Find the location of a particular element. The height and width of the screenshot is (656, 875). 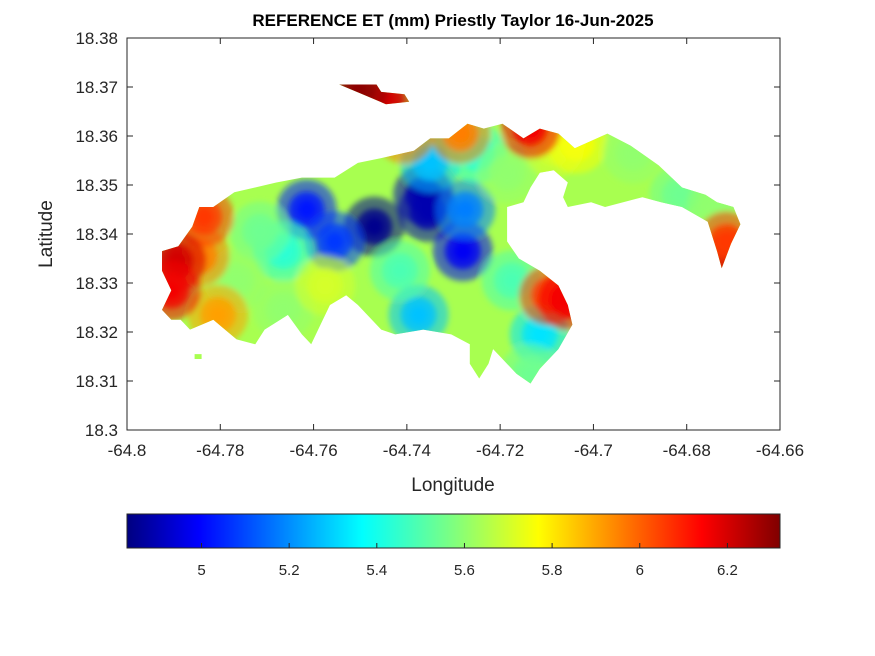

colorbar-tick-label: 6.2 is located at coordinates (727, 570).